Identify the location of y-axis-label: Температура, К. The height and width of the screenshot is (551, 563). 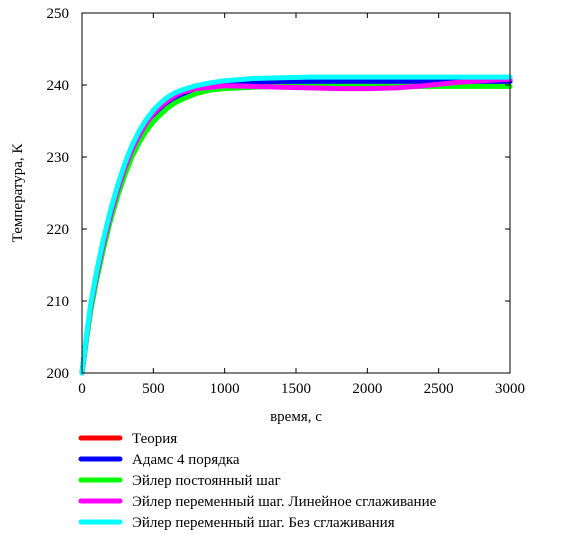
(18, 193).